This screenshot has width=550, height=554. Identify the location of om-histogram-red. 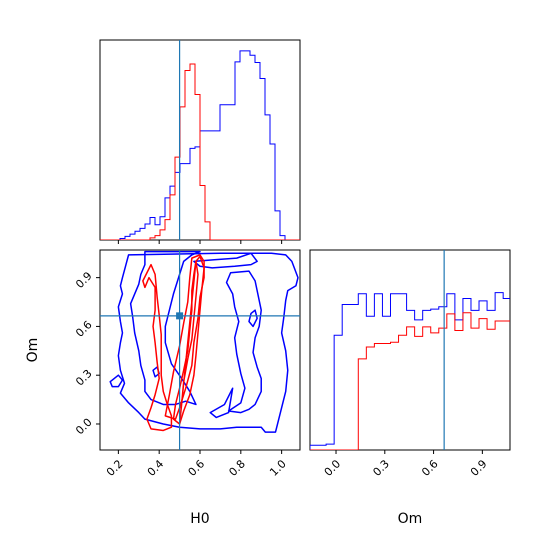
(410, 381).